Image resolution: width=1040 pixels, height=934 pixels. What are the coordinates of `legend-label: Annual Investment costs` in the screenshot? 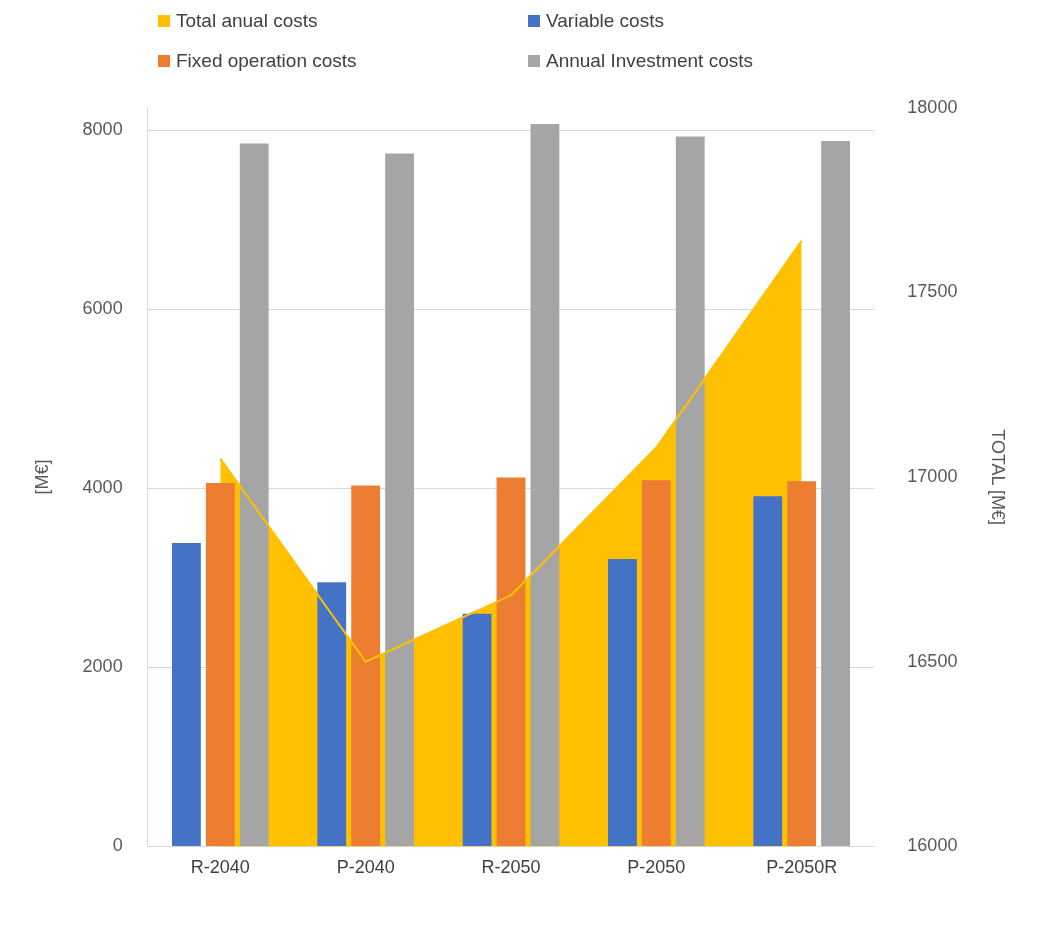 It's located at (649, 61).